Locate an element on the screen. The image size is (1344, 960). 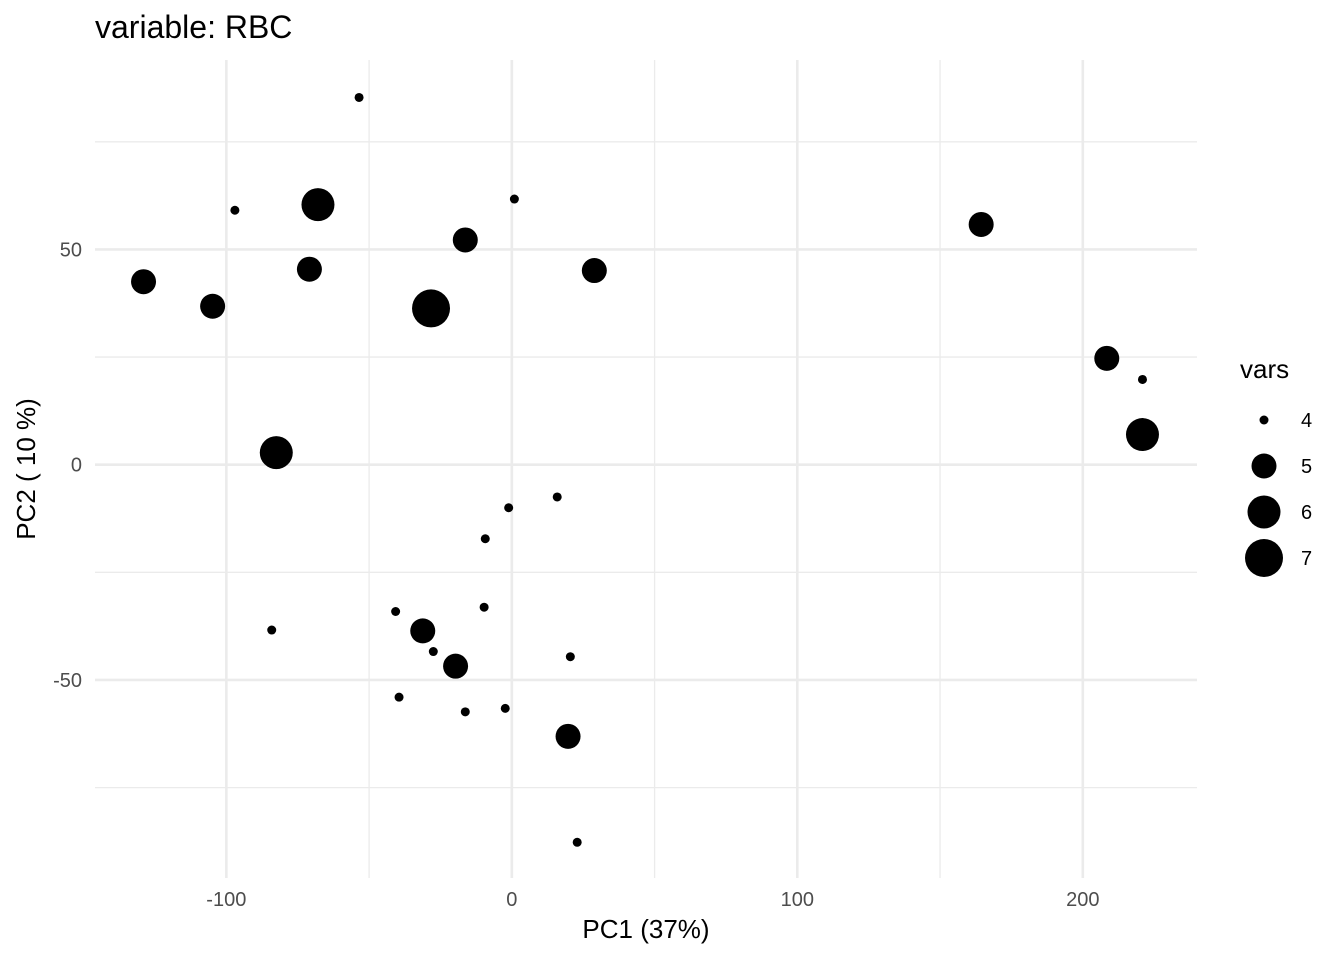
x-tick-label: -100 is located at coordinates (226, 900).